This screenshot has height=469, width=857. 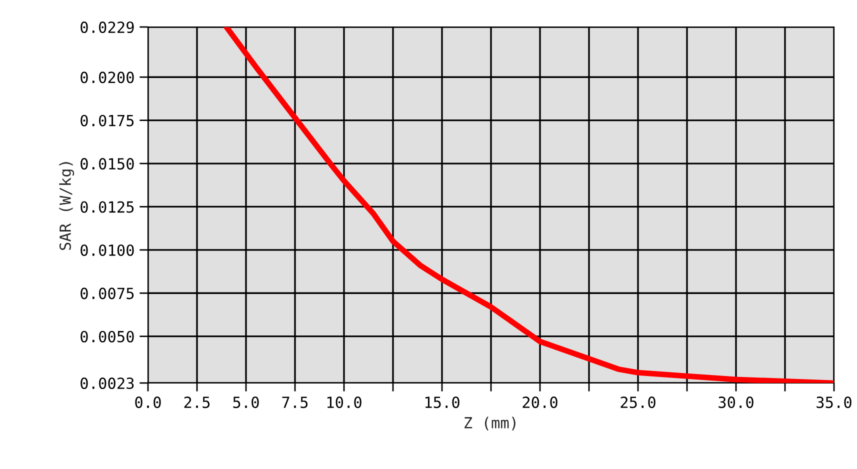 I want to click on y-tick-label: 0.0050, so click(x=107, y=336).